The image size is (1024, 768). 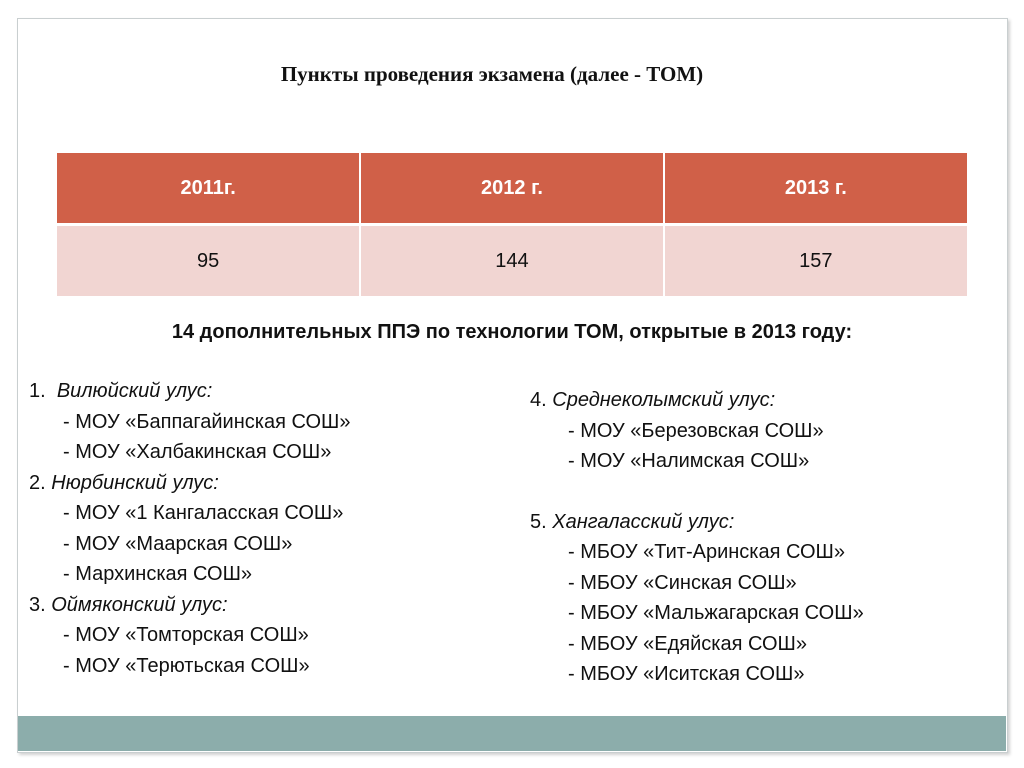 I want to click on region-item: 4. Среднеколымский улус:, so click(x=765, y=400).